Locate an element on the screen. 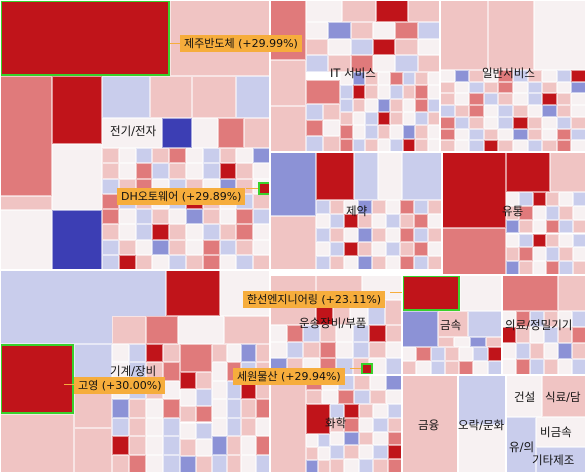 This screenshot has height=473, width=586. highlight-dh-autoware is located at coordinates (264, 188).